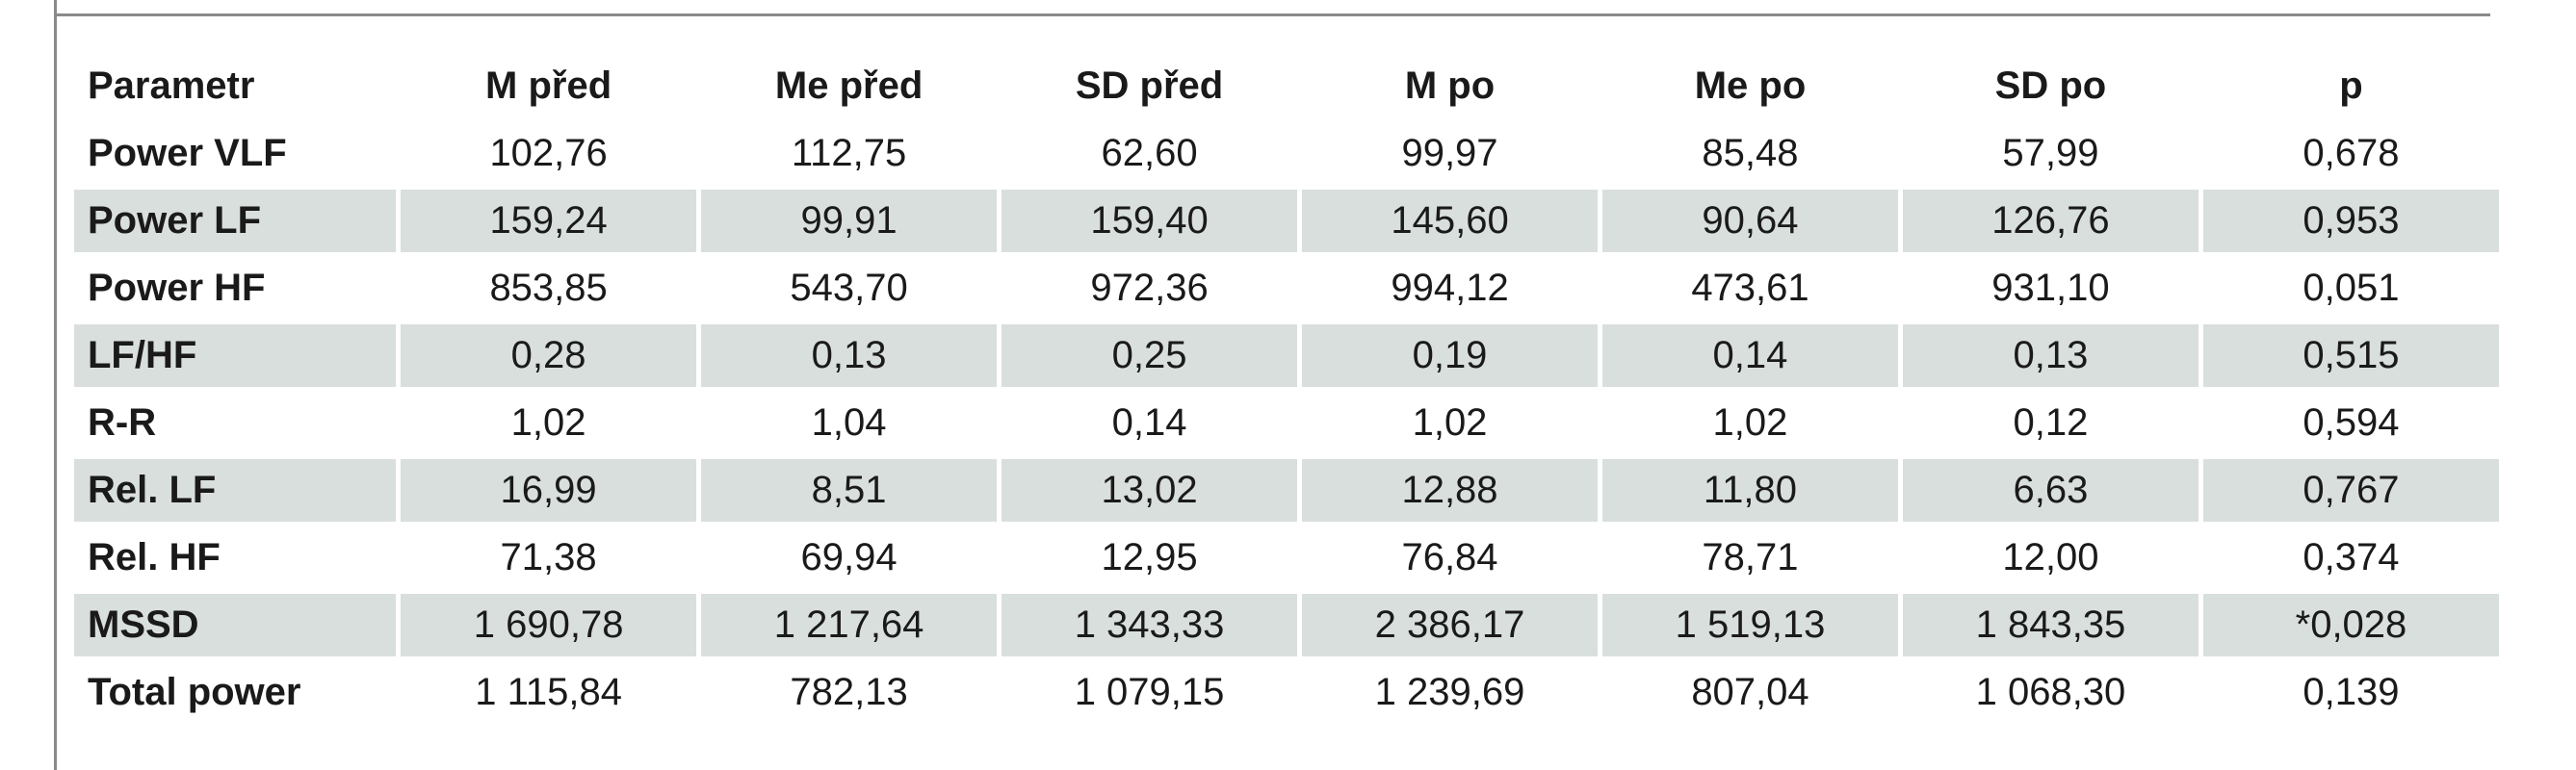 Image resolution: width=2576 pixels, height=770 pixels. Describe the element at coordinates (177, 288) in the screenshot. I see `row-label: Power HF` at that location.